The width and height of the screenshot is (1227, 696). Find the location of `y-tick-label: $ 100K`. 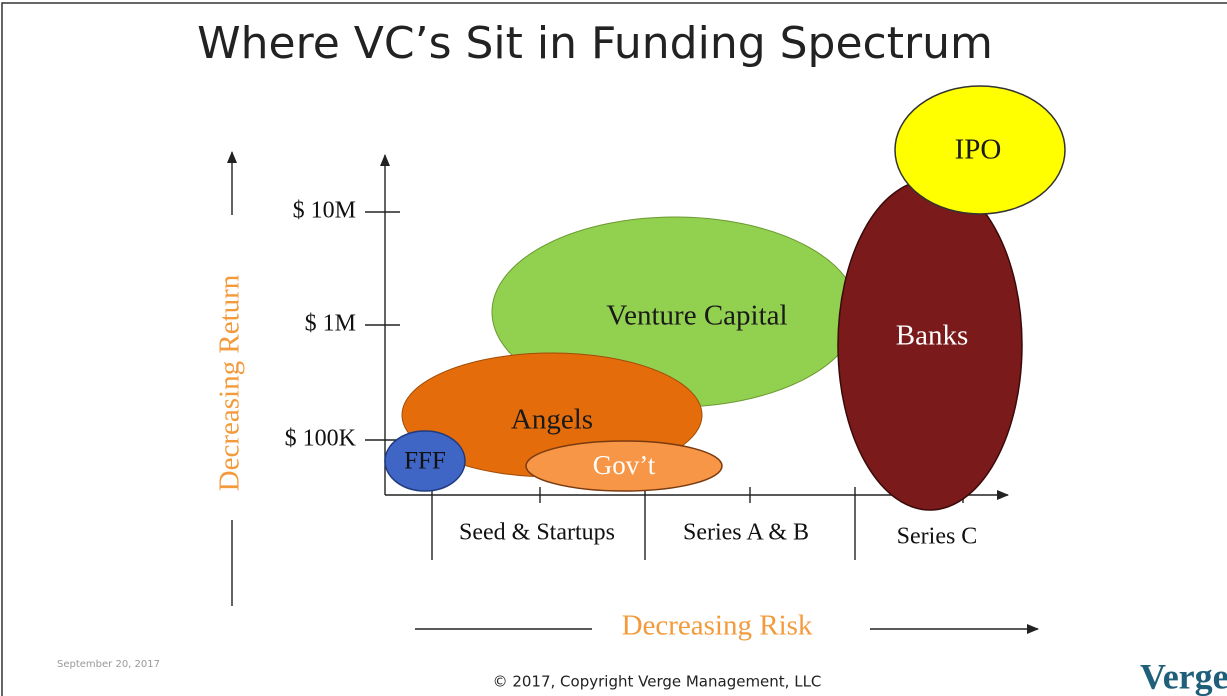

y-tick-label: $ 100K is located at coordinates (321, 439).